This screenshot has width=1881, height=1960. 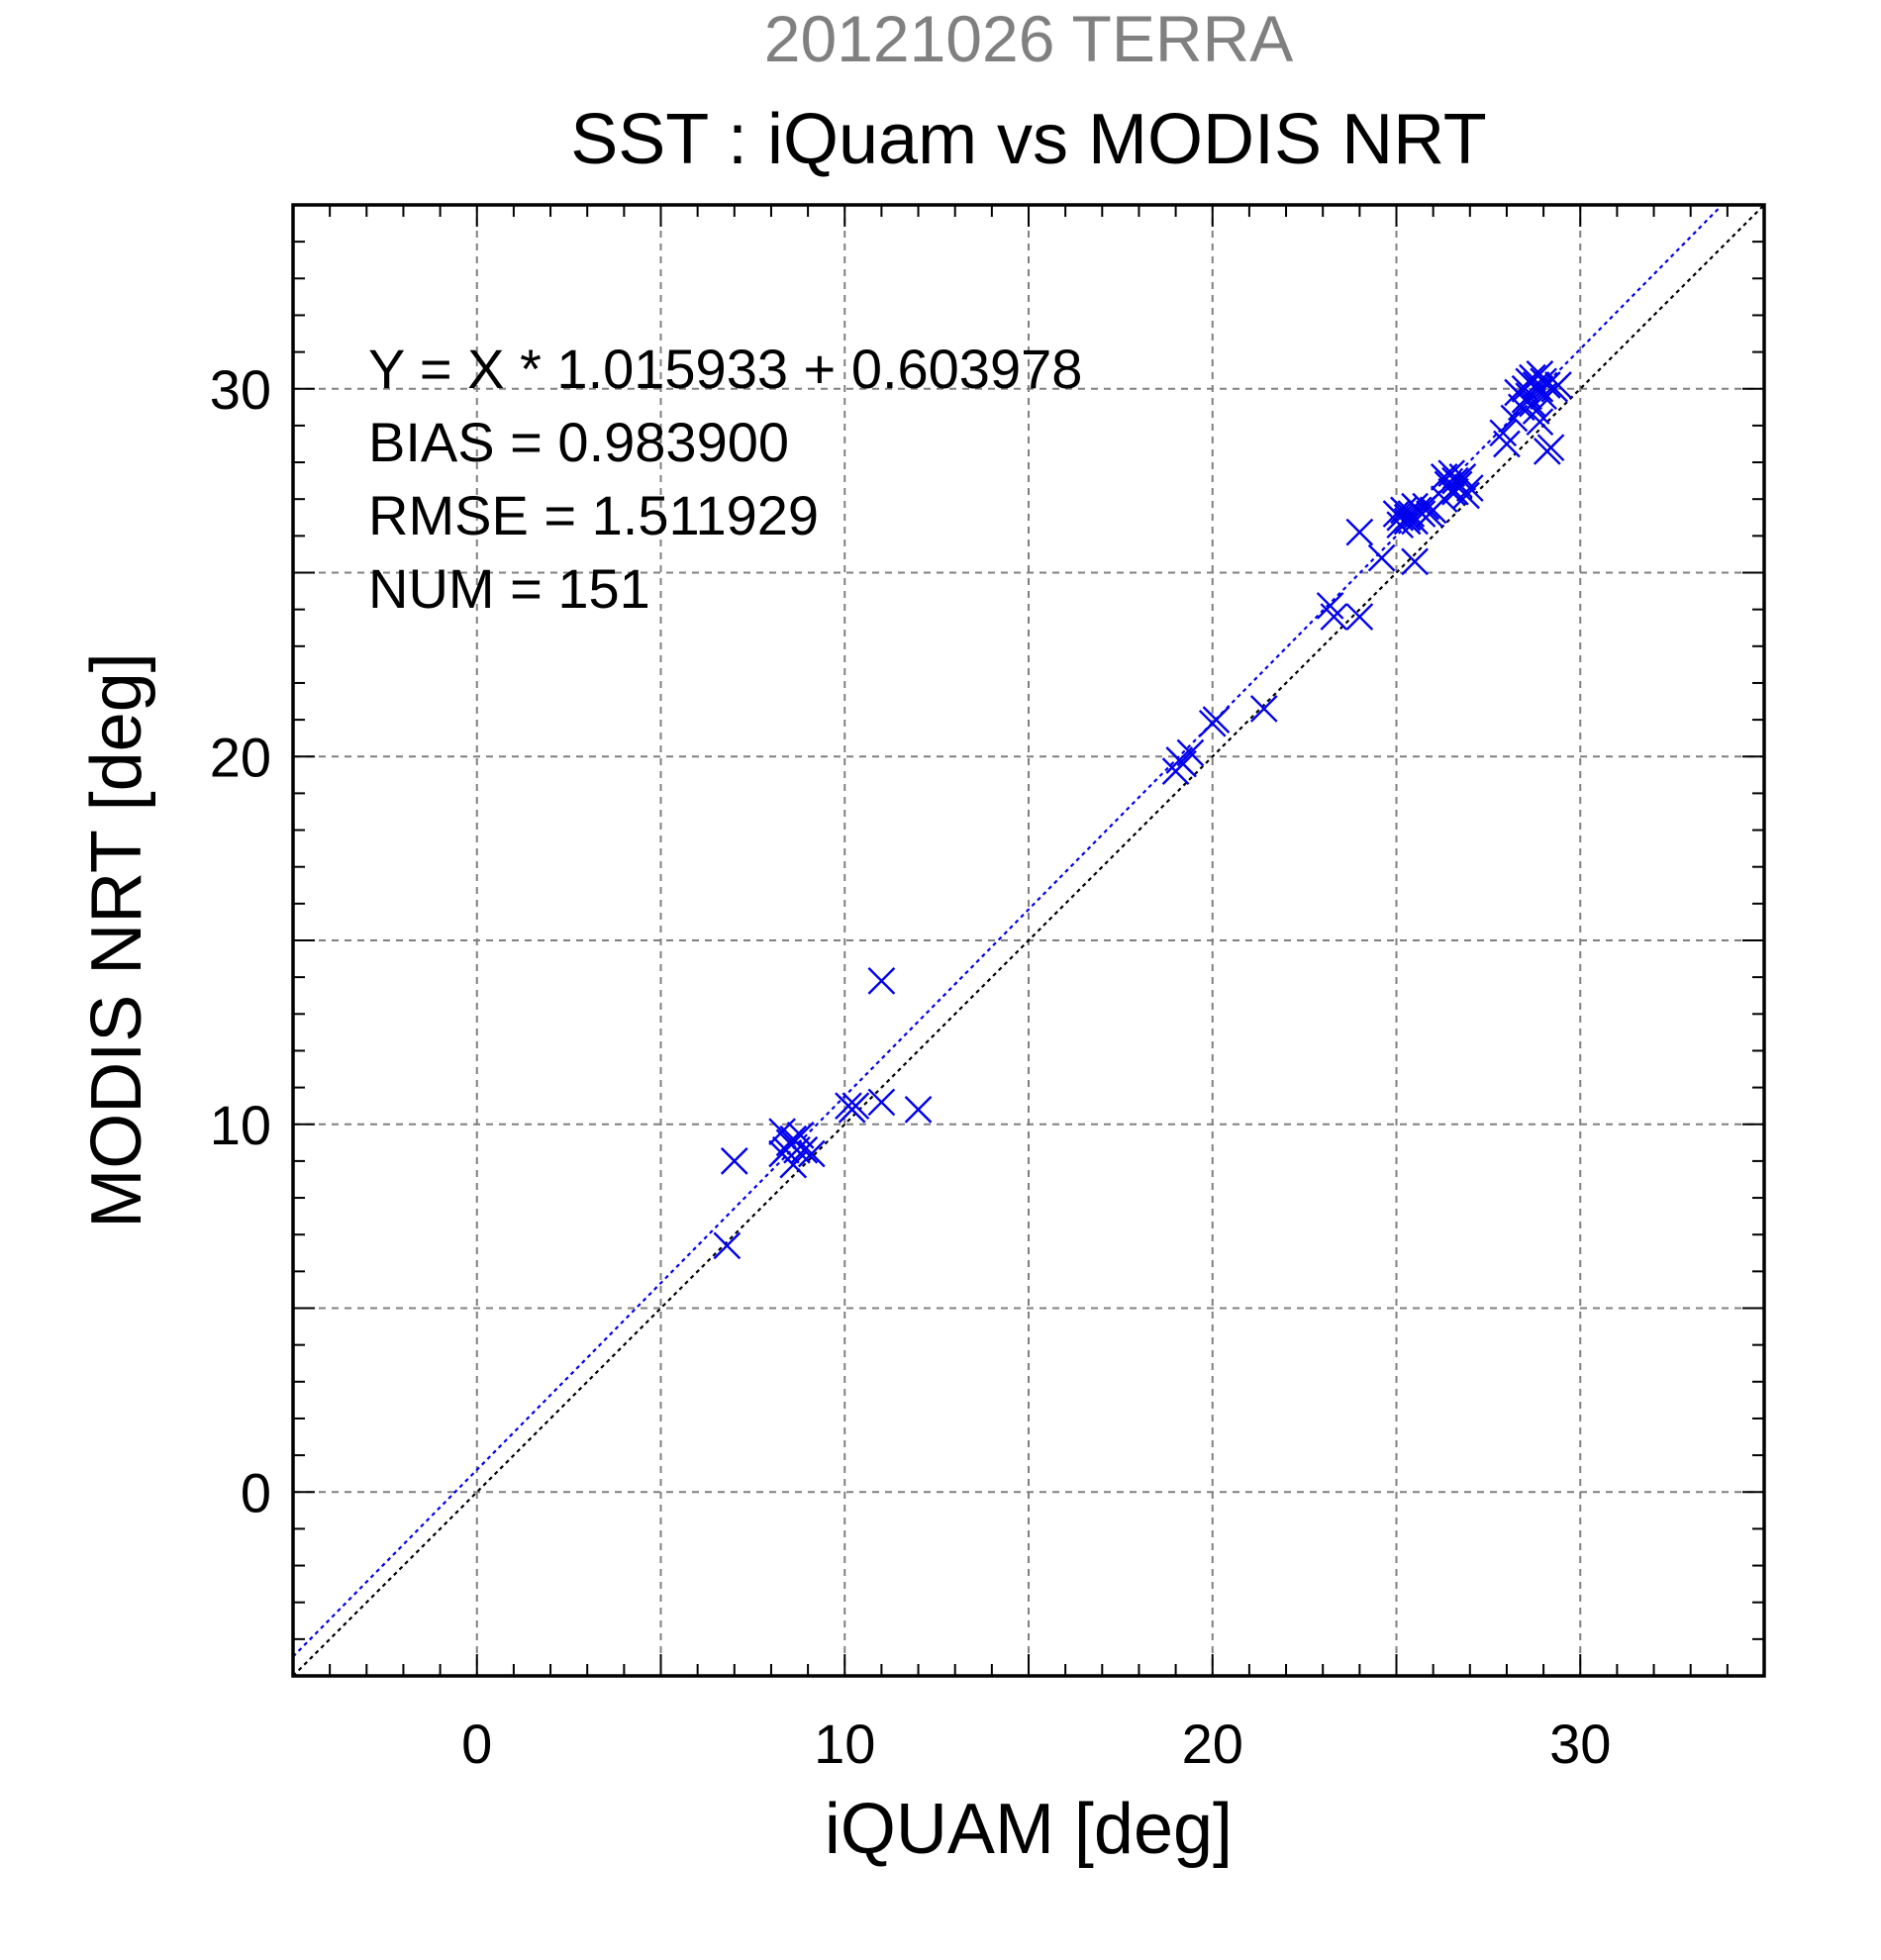 What do you see at coordinates (241, 757) in the screenshot?
I see `y-tick-label: 20` at bounding box center [241, 757].